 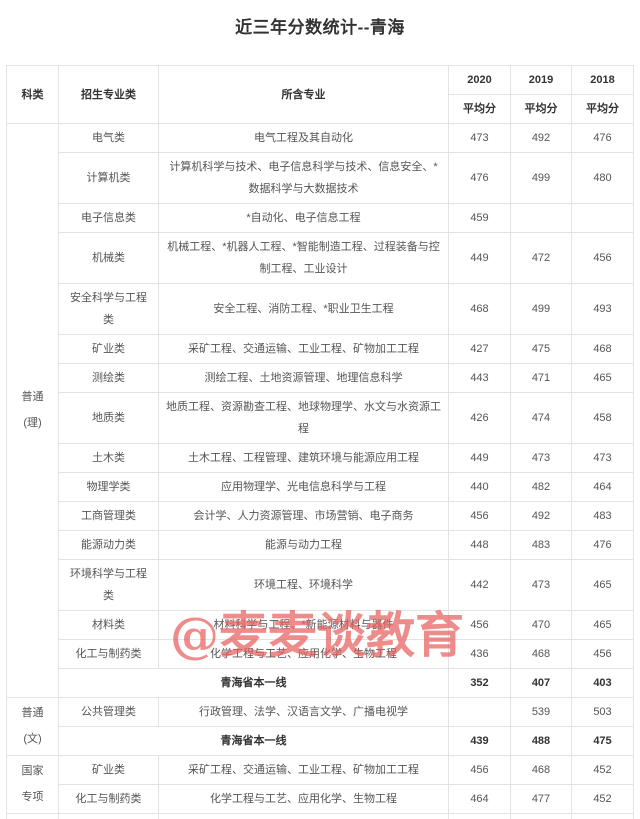 I want to click on major-group-cell: 化工与制药类, so click(x=108, y=654).